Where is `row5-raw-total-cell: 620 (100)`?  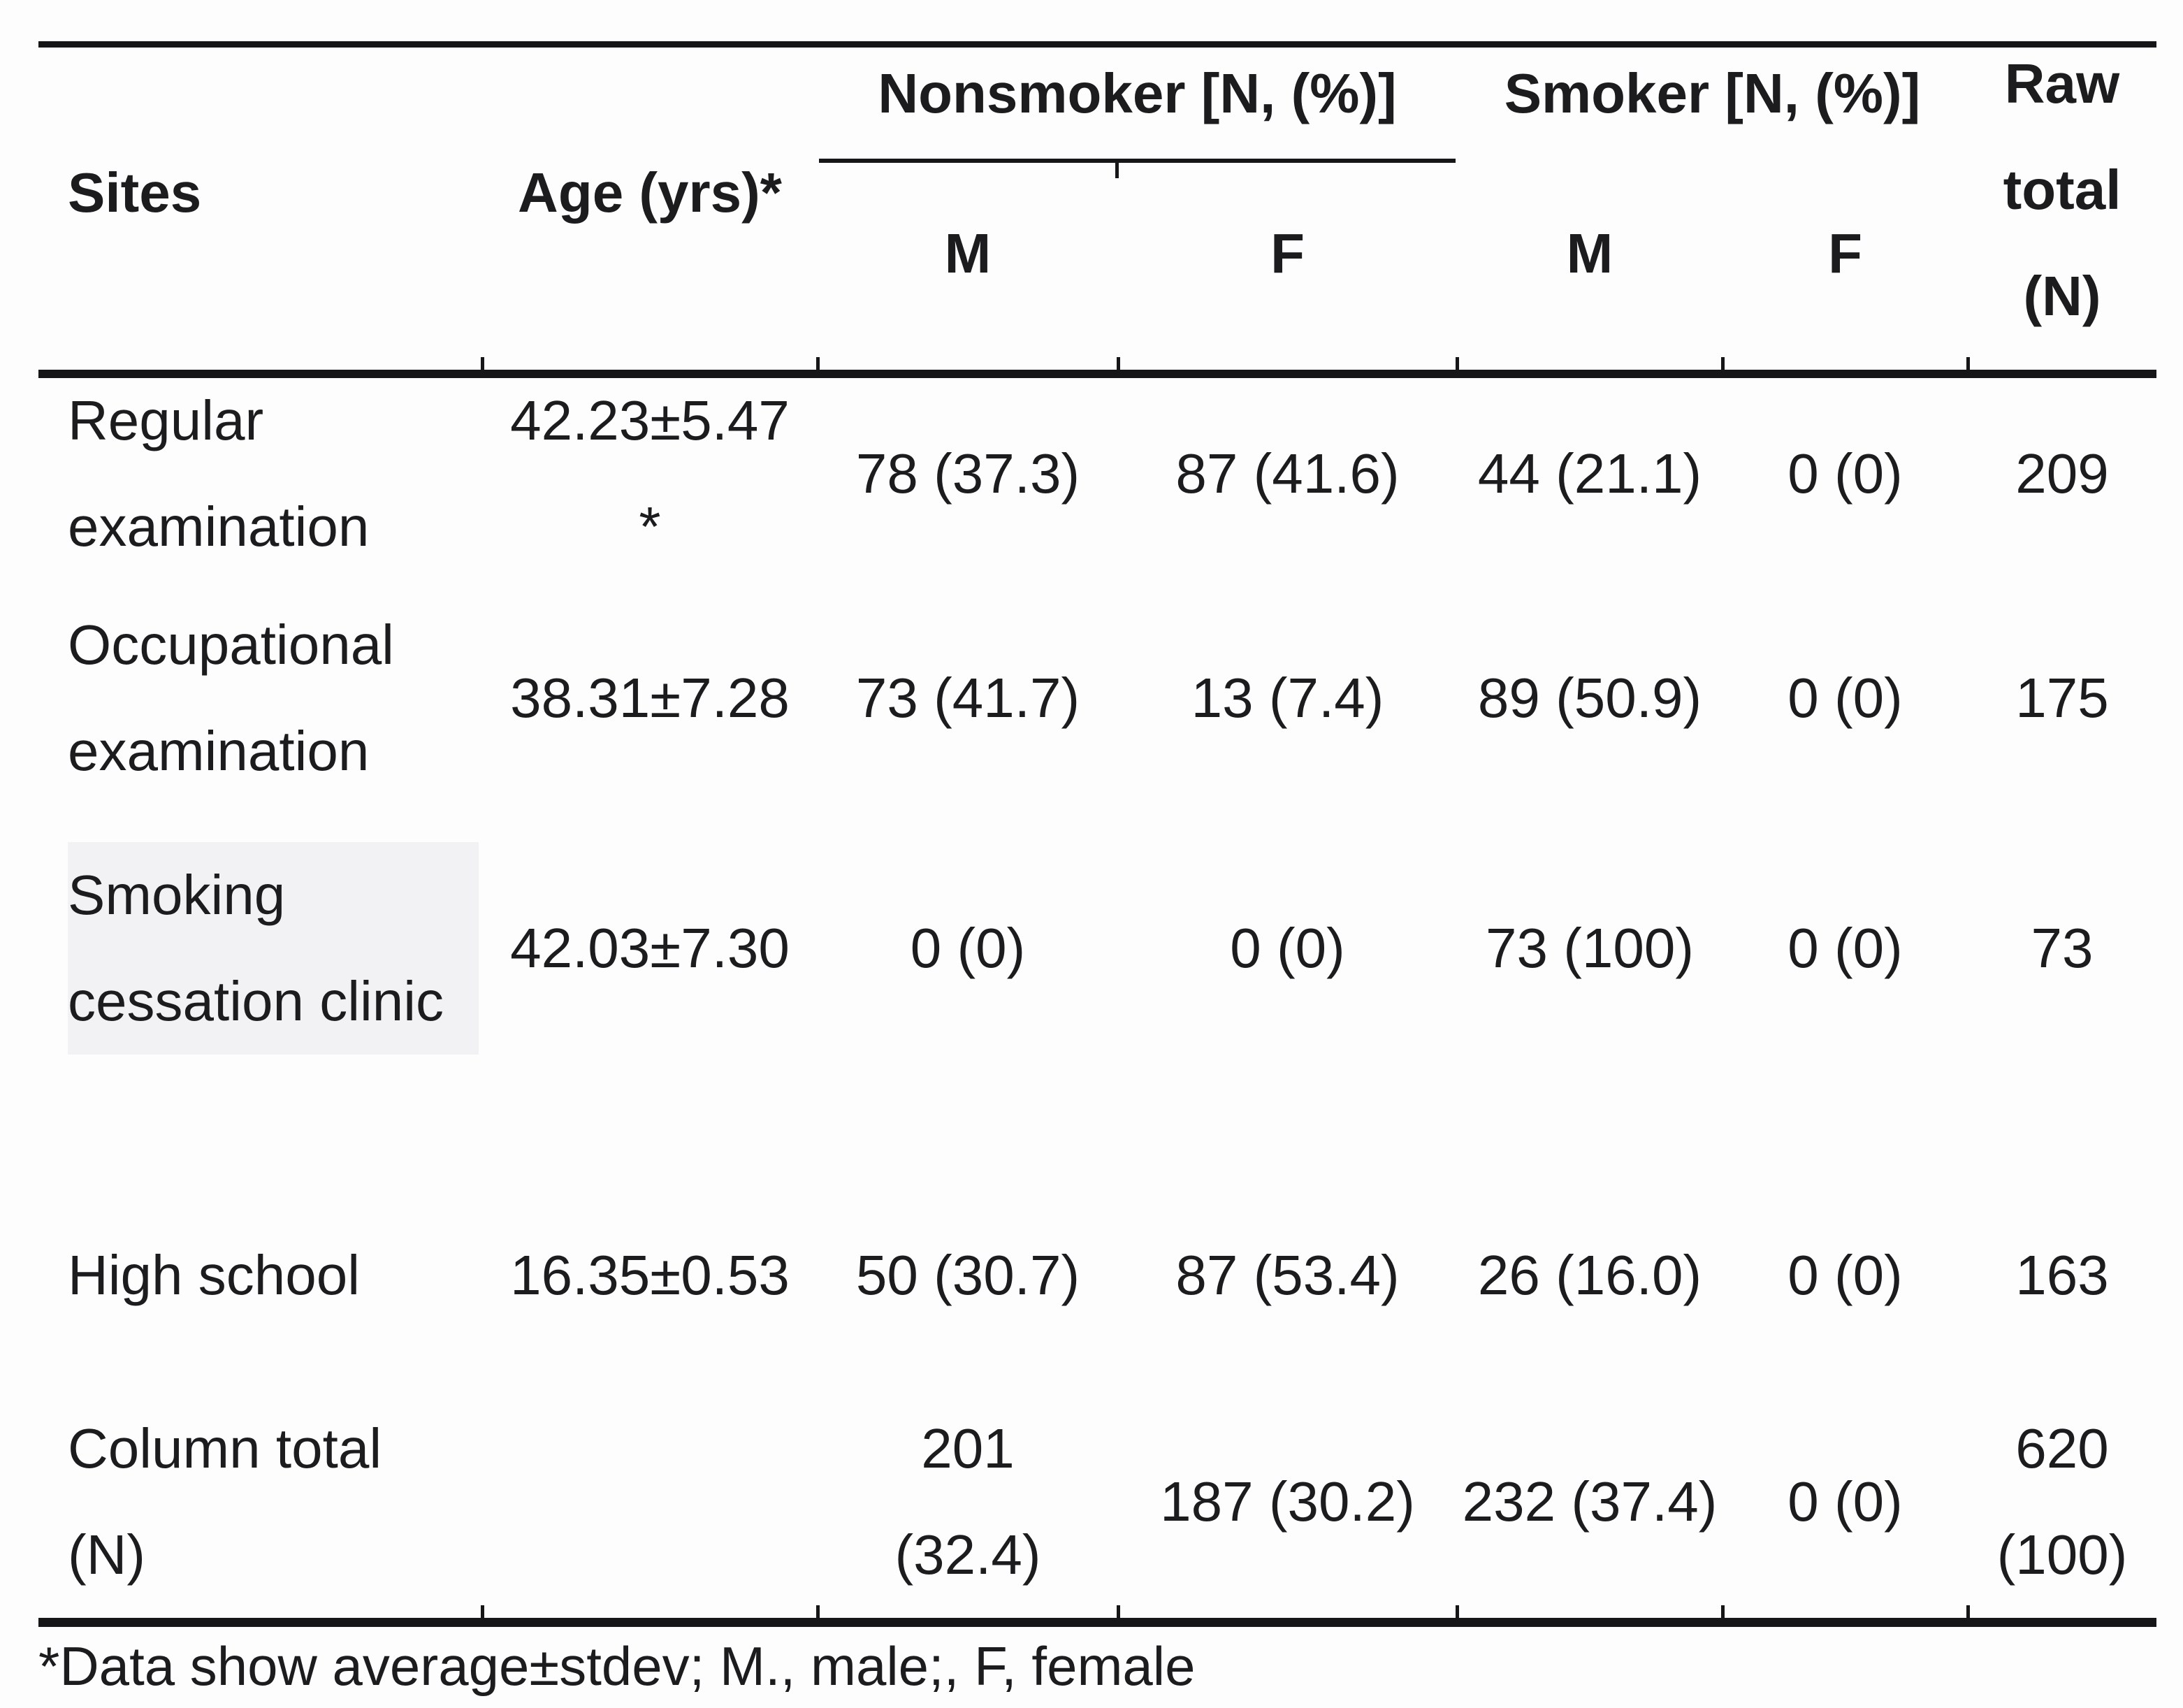 row5-raw-total-cell: 620 (100) is located at coordinates (2062, 1502).